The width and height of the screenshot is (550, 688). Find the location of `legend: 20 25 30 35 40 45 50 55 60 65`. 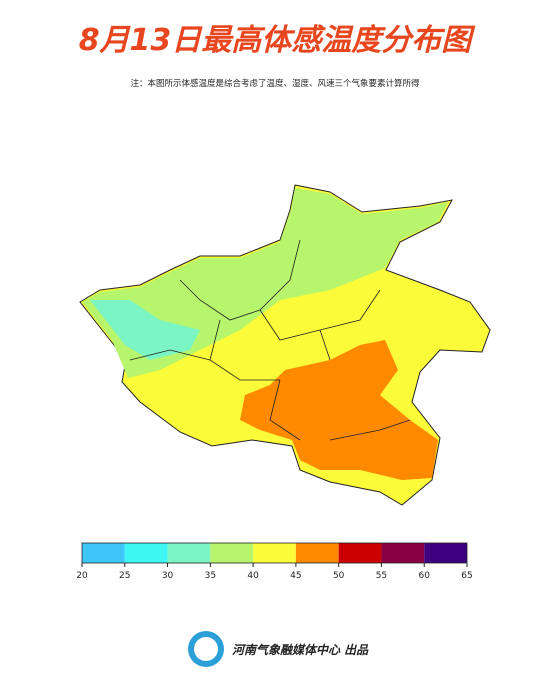

legend: 20 25 30 35 40 45 50 55 60 65 is located at coordinates (274, 561).